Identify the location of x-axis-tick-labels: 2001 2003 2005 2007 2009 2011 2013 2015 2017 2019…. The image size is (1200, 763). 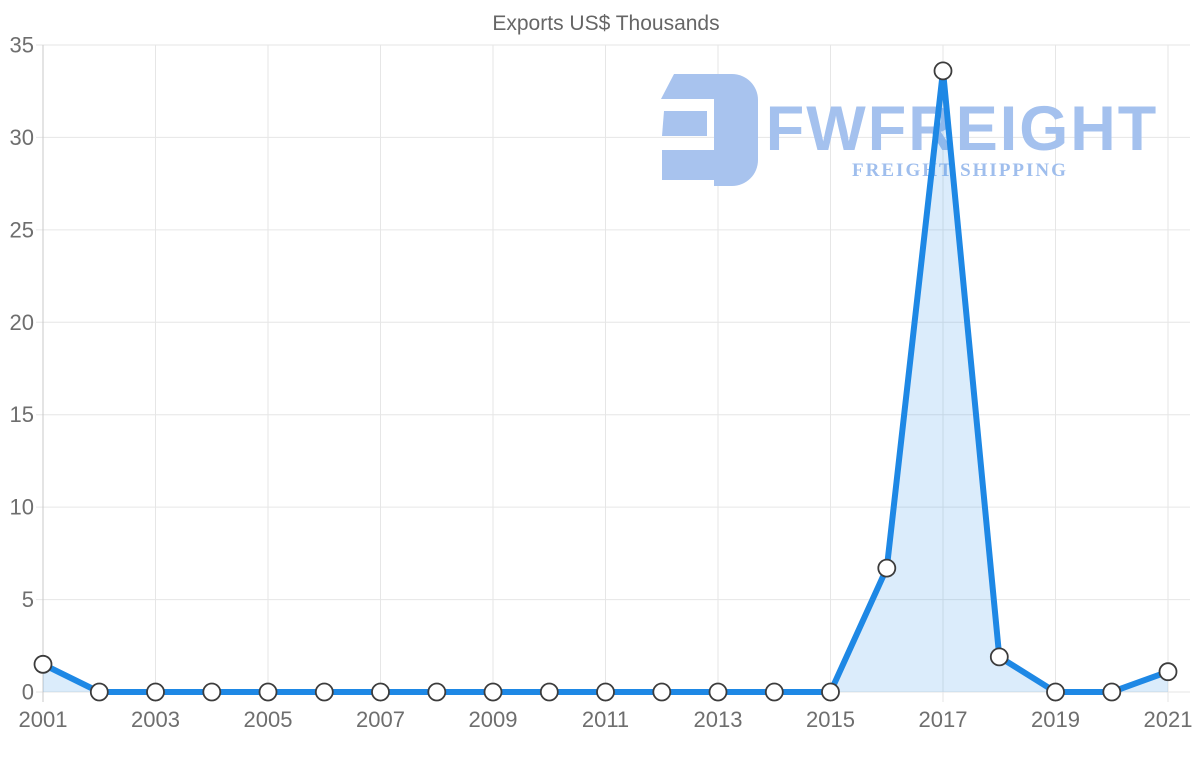
(606, 719).